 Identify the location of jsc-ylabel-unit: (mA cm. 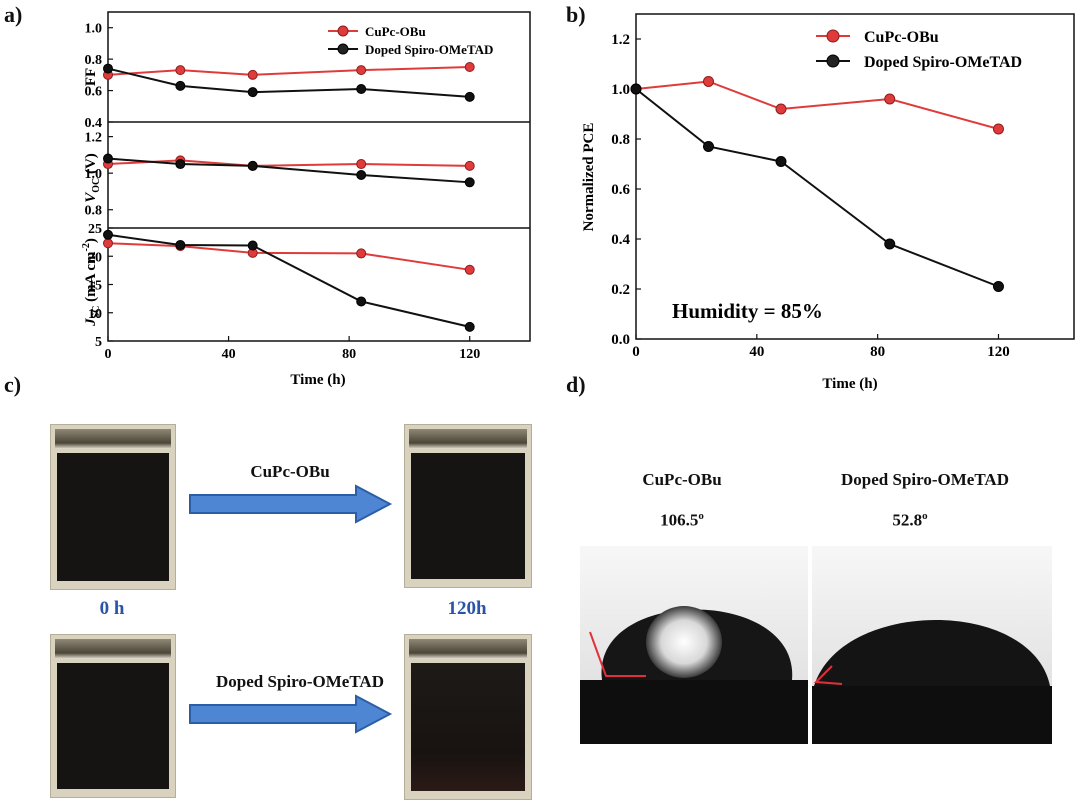
(91, 278).